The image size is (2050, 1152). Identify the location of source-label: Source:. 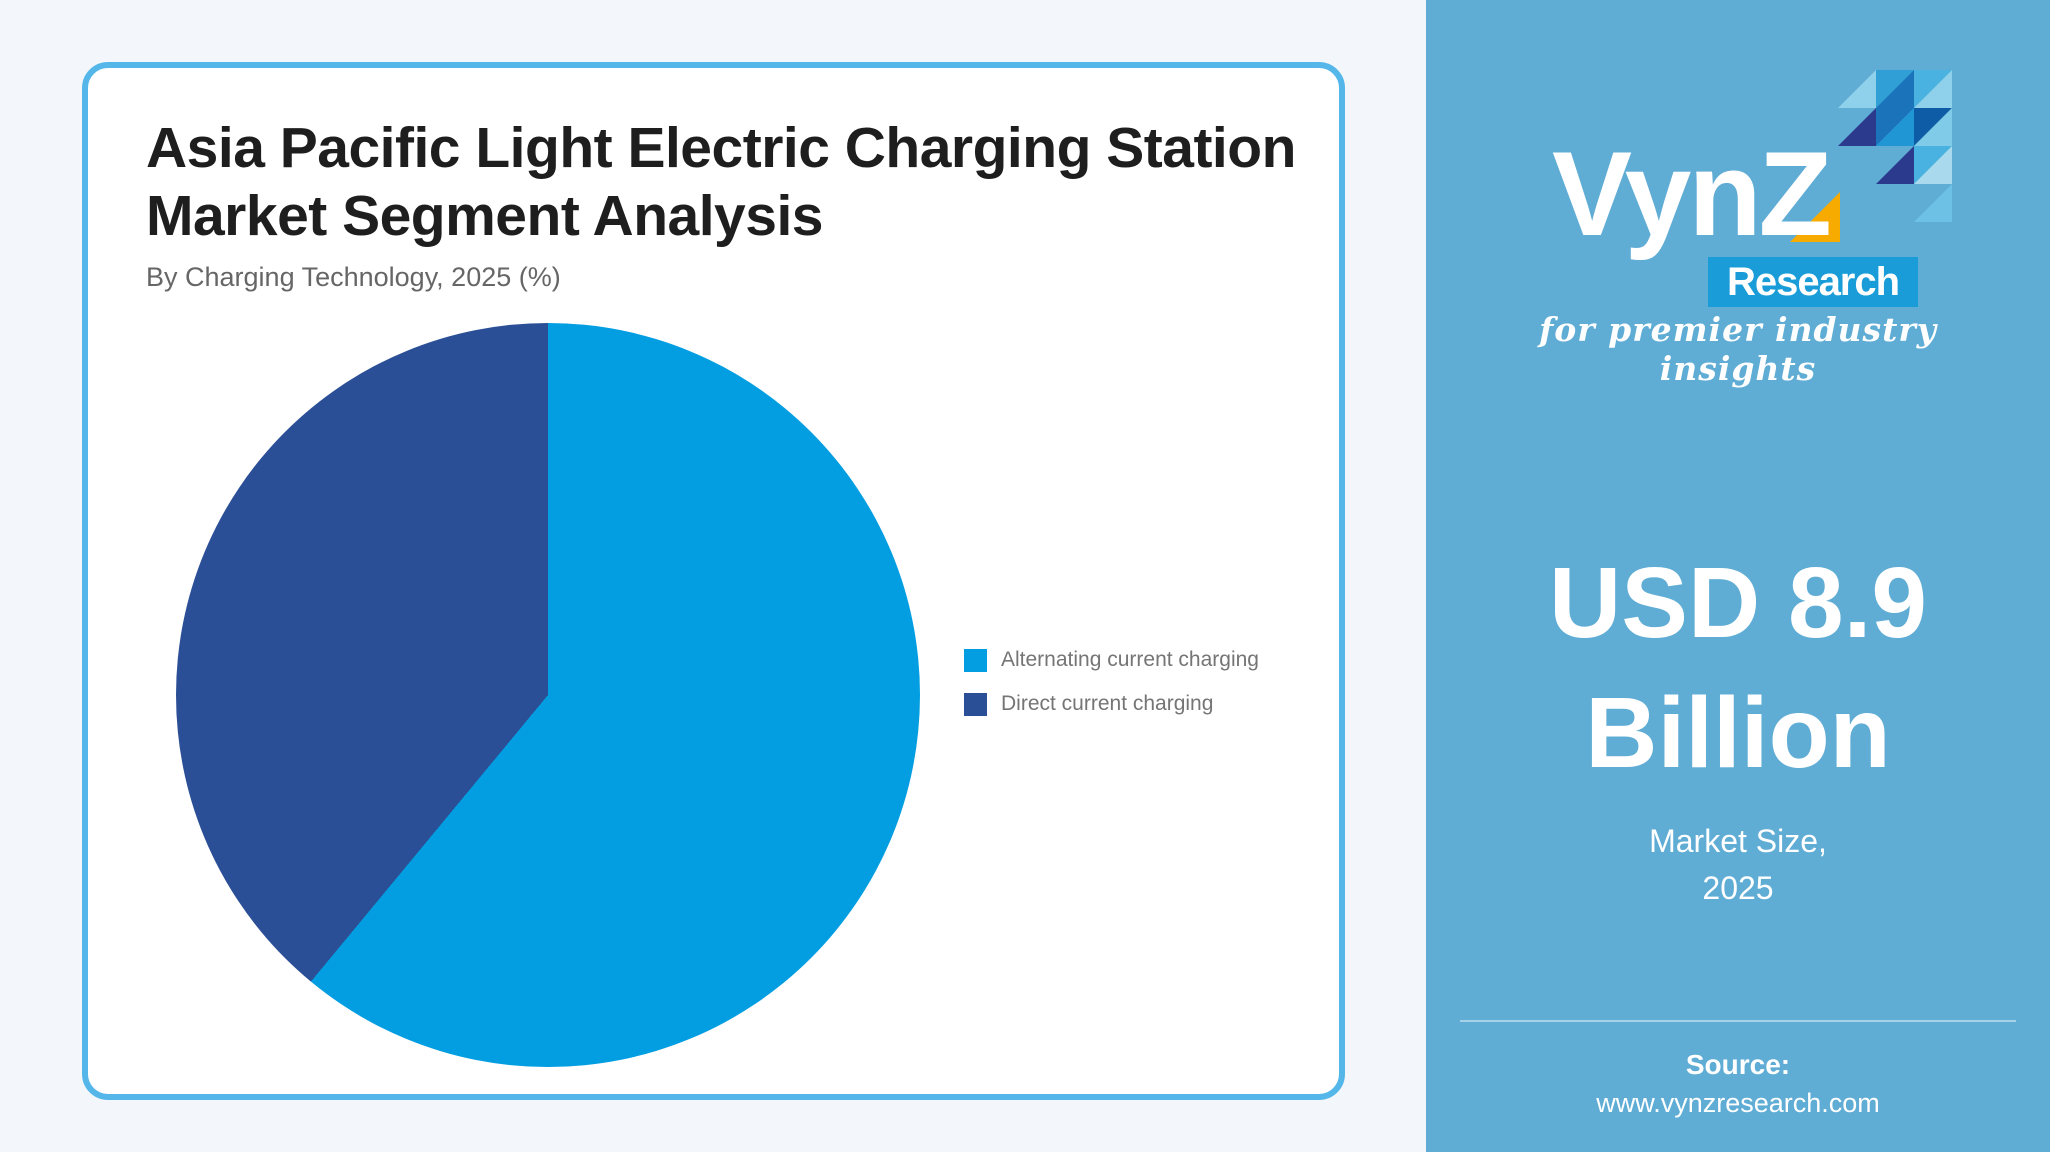
(1738, 1064).